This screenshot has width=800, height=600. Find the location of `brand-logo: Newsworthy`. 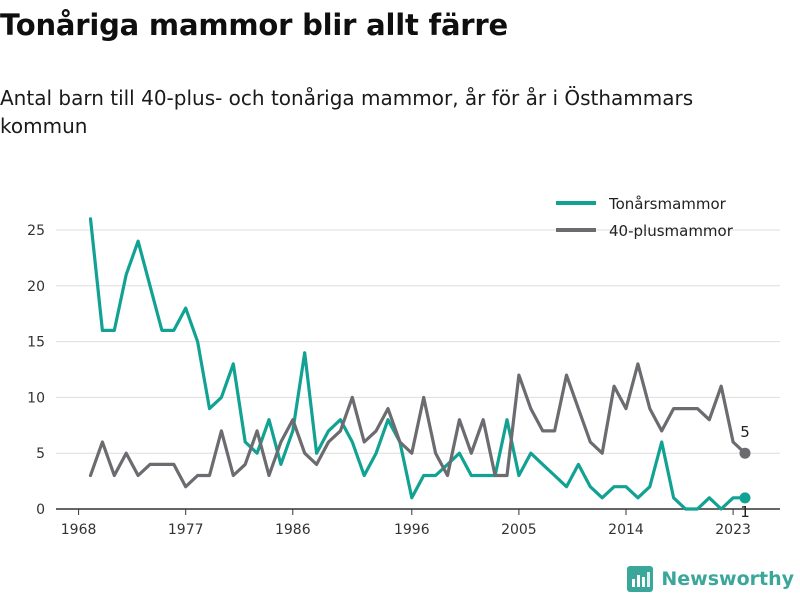

brand-logo: Newsworthy is located at coordinates (710, 579).